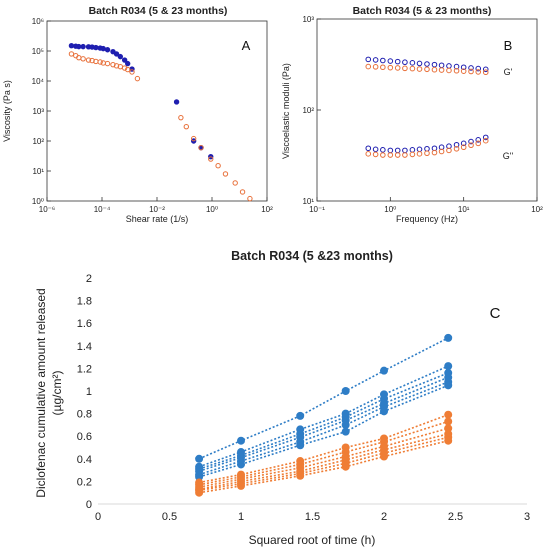 This screenshot has width=550, height=548. Describe the element at coordinates (41, 392) in the screenshot. I see `panel-c-ylabel-line1: Diclofenac cumulative amount released` at that location.